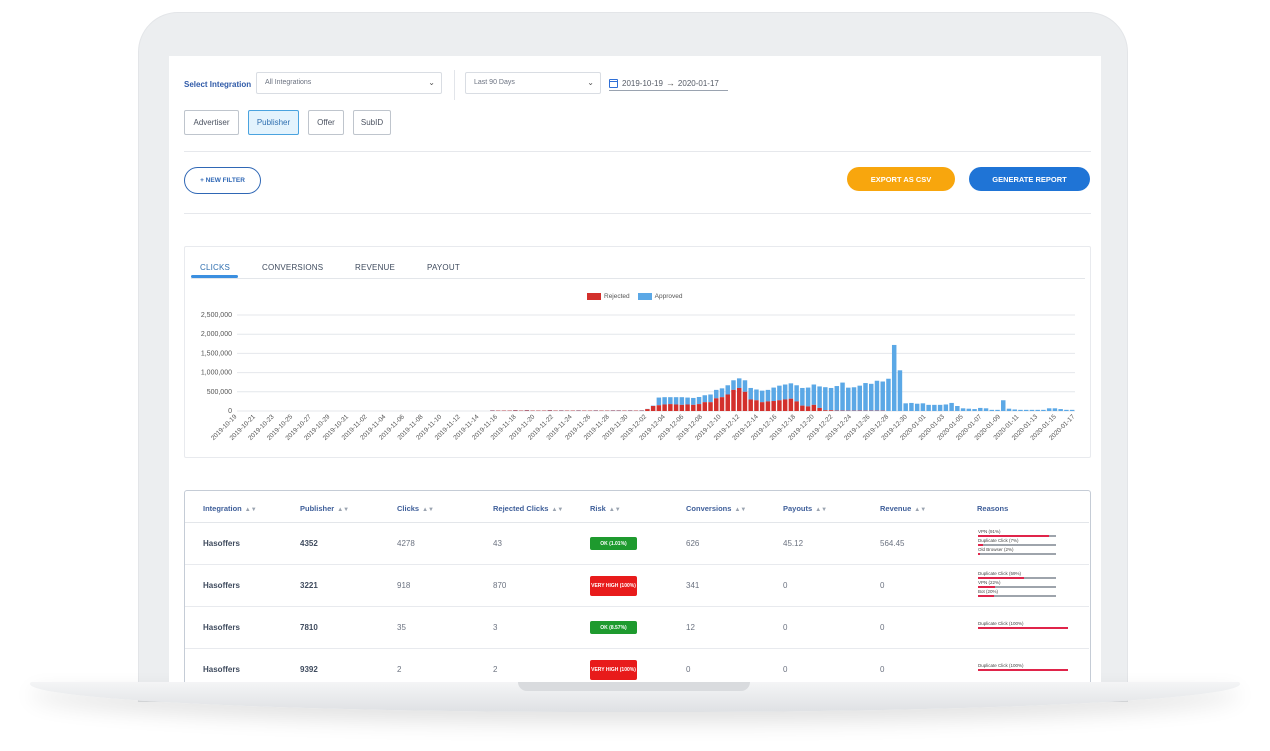 The image size is (1270, 751). Describe the element at coordinates (230, 508) in the screenshot. I see `header-integration: Integration ▲▼` at that location.